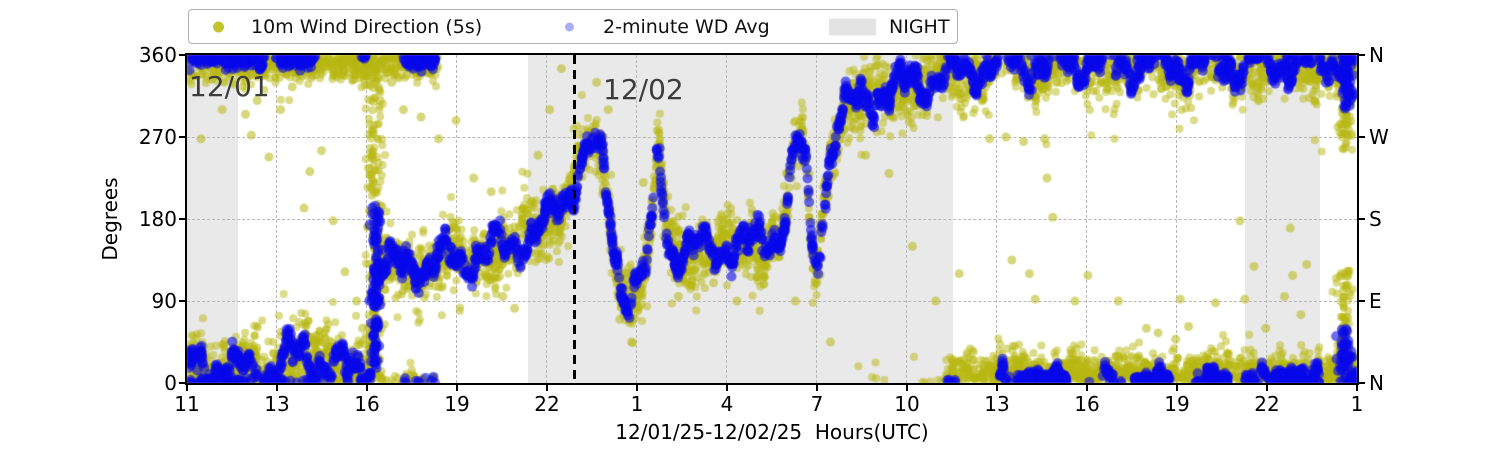 The image size is (1500, 450). I want to click on y-tick-label-compass: E, so click(1375, 301).